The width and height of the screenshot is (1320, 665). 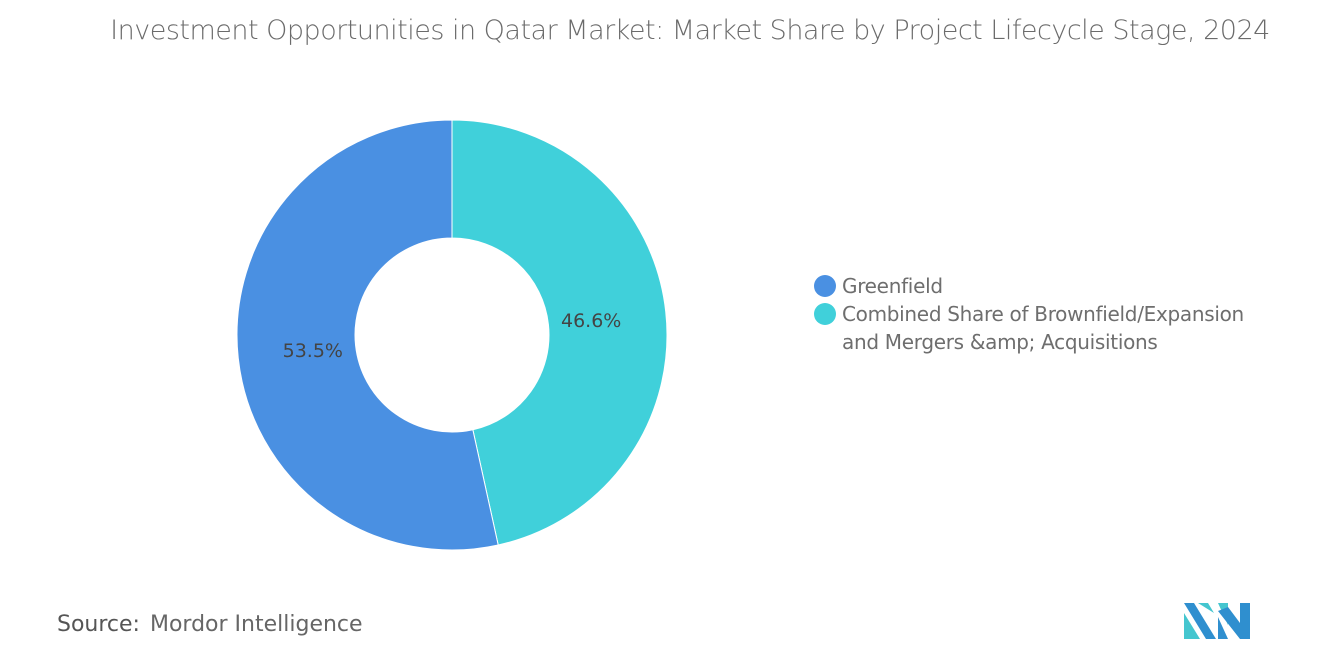 I want to click on legend-label: Greenfield, so click(x=892, y=286).